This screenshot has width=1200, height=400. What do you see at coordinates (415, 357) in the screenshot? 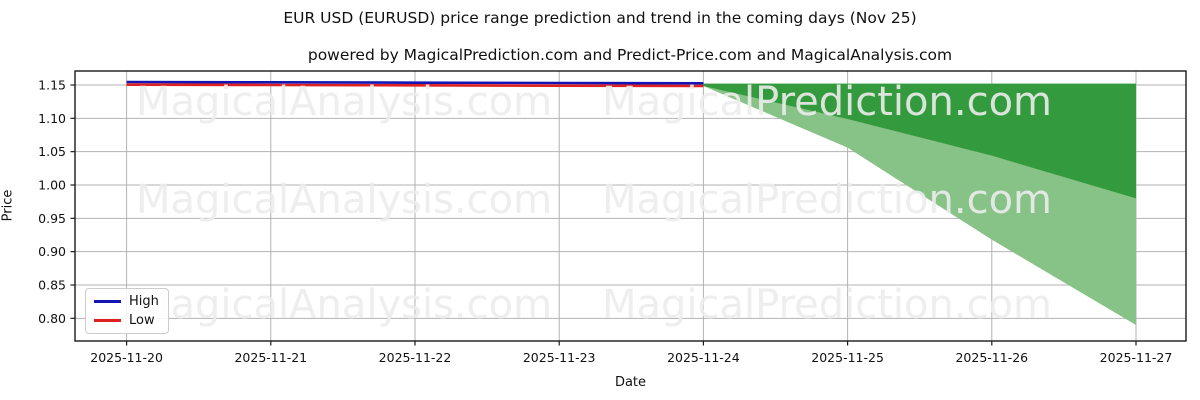
I see `x-tick-label: 2025-11-22` at bounding box center [415, 357].